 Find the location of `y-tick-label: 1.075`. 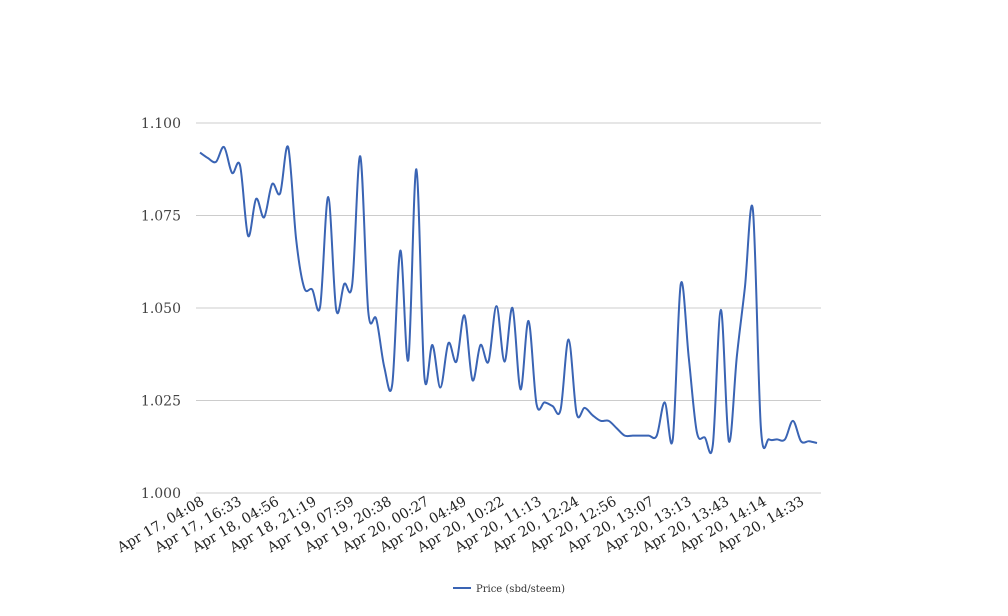

y-tick-label: 1.075 is located at coordinates (161, 217).